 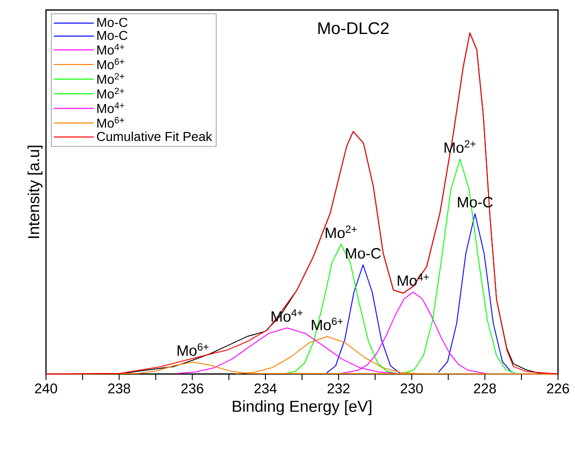 What do you see at coordinates (154, 137) in the screenshot?
I see `legend-label: Cumulative Fit Peak` at bounding box center [154, 137].